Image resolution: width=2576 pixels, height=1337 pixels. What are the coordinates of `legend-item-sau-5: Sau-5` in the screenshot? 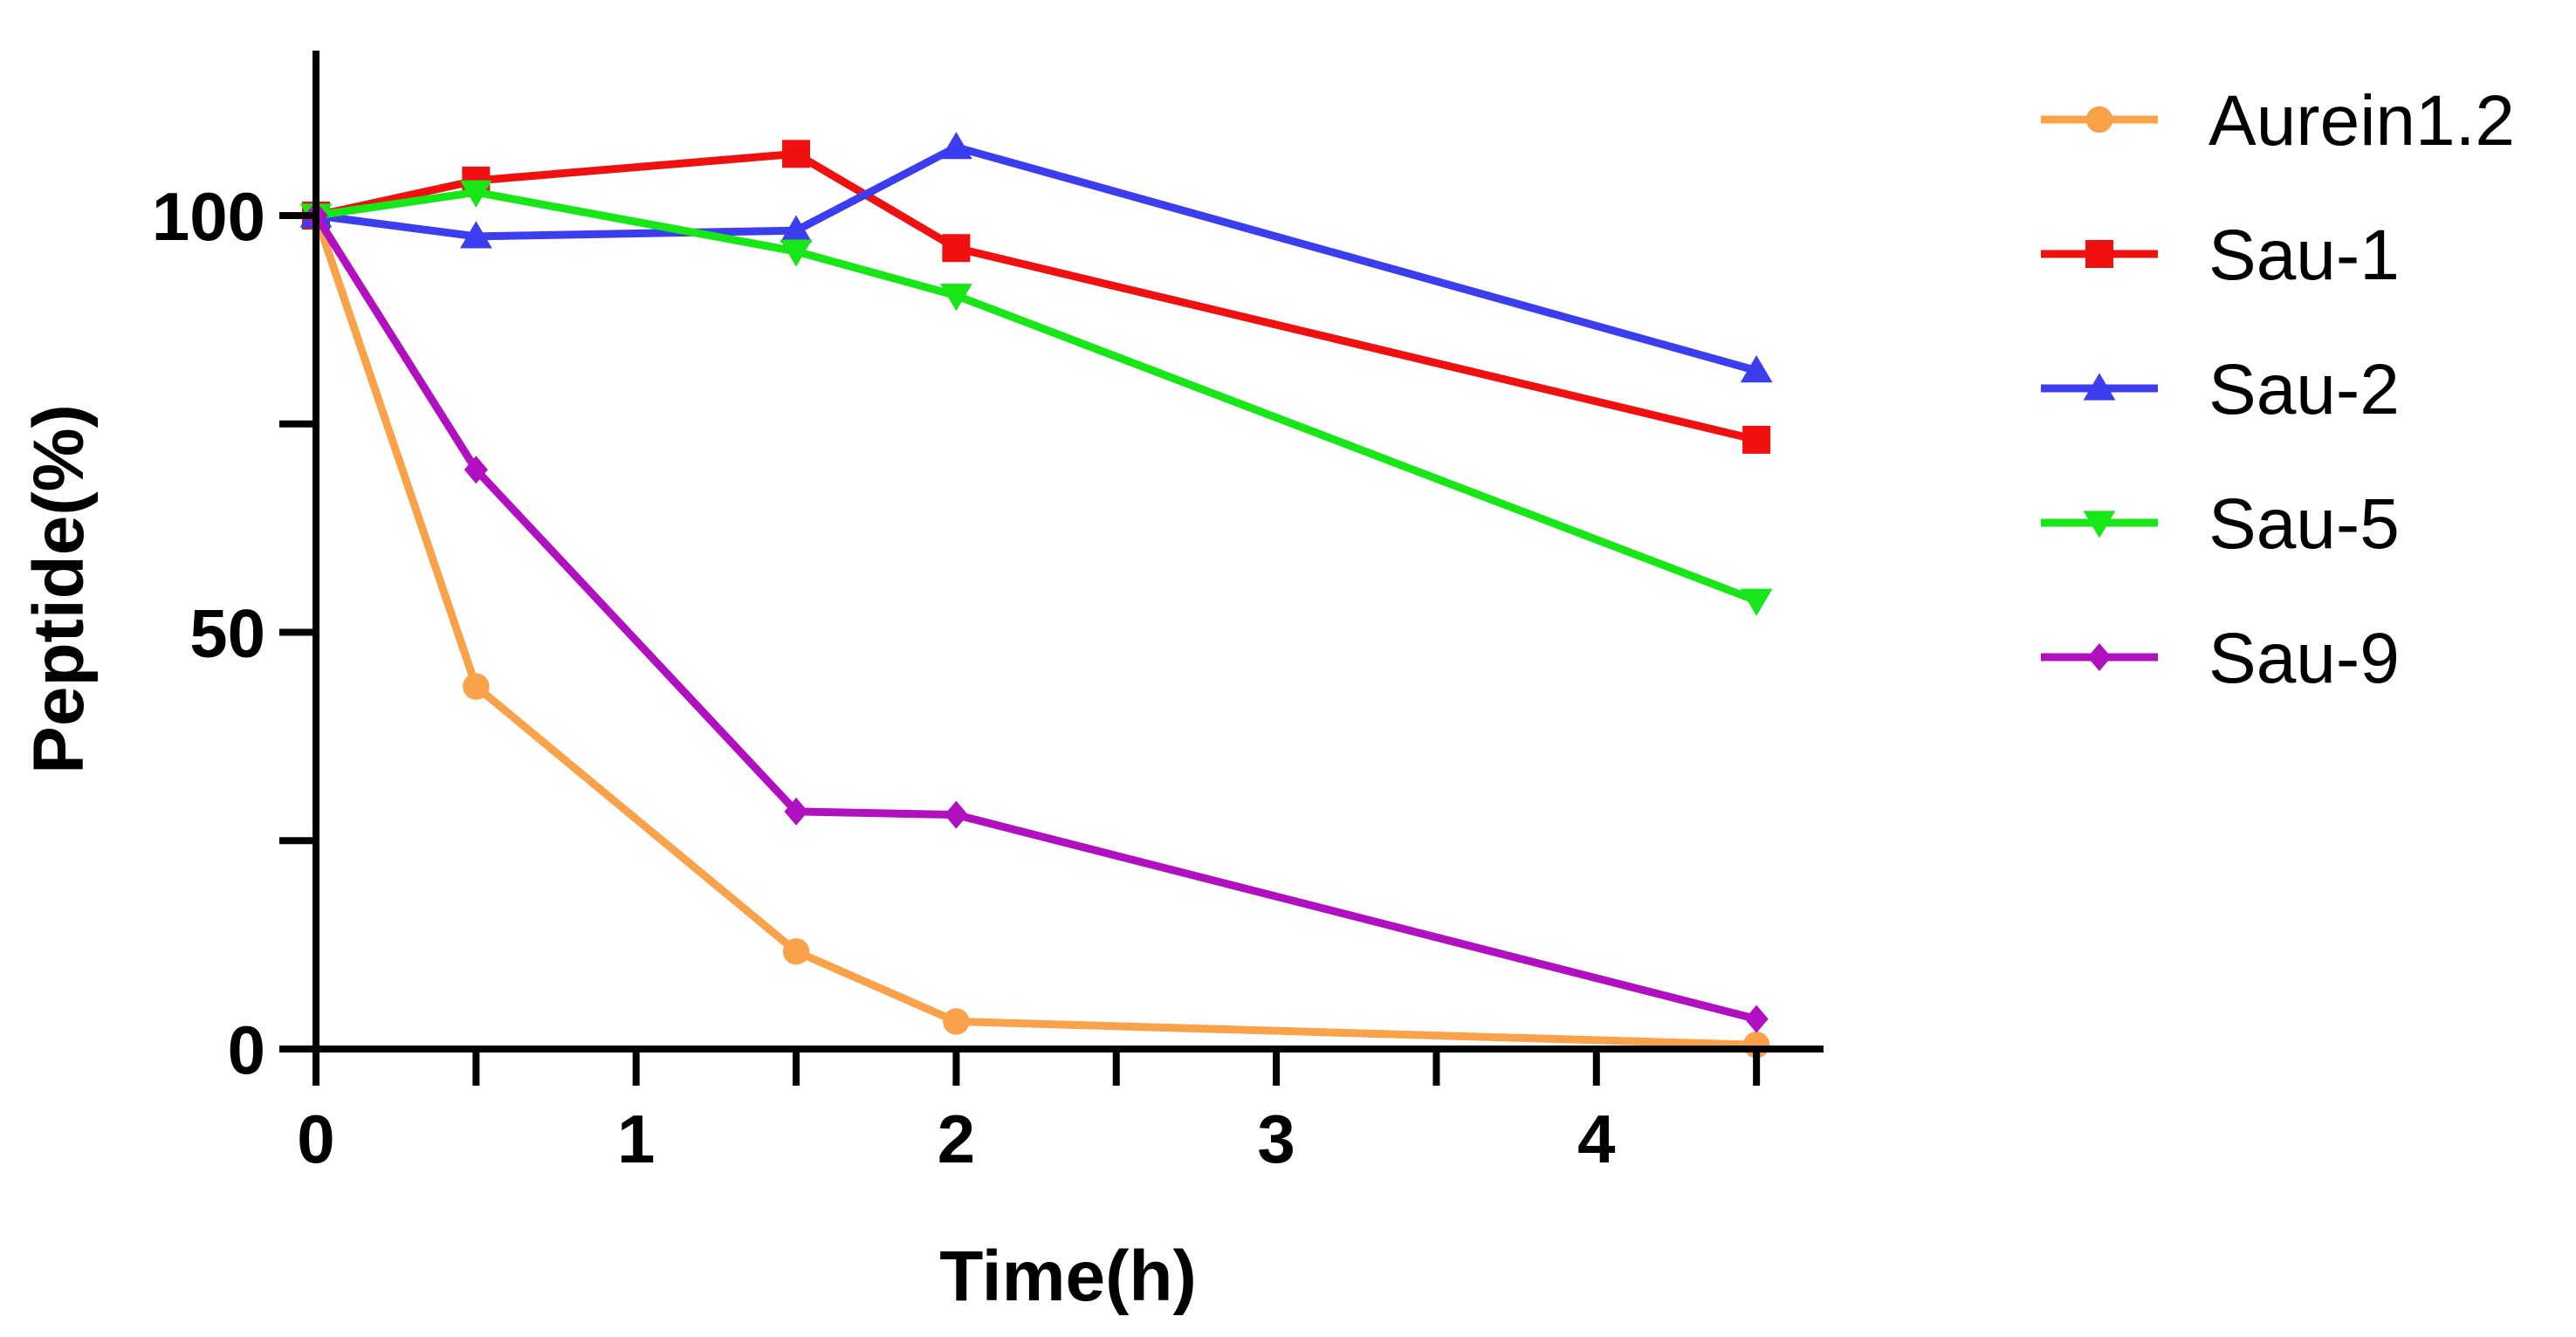 It's located at (2221, 524).